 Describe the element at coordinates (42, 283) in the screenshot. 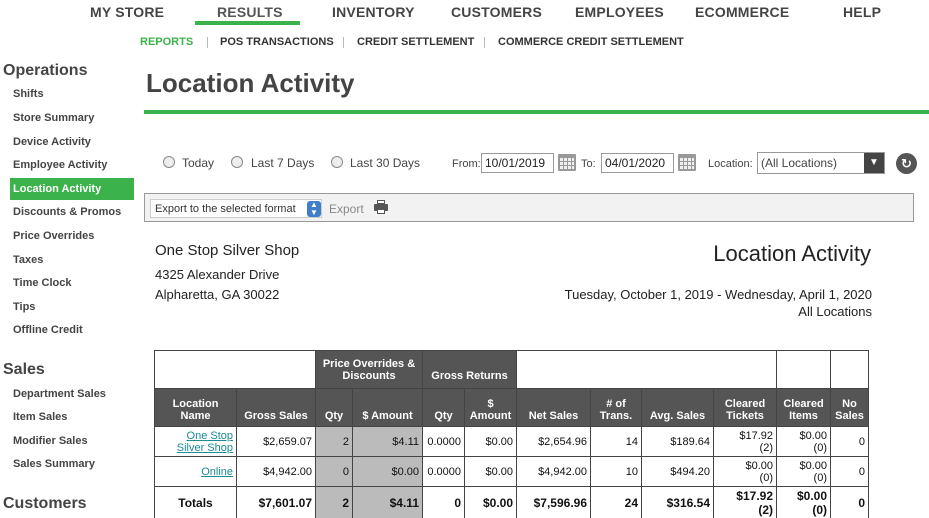

I see `sidebar-item-time-clock: Time Clock` at that location.